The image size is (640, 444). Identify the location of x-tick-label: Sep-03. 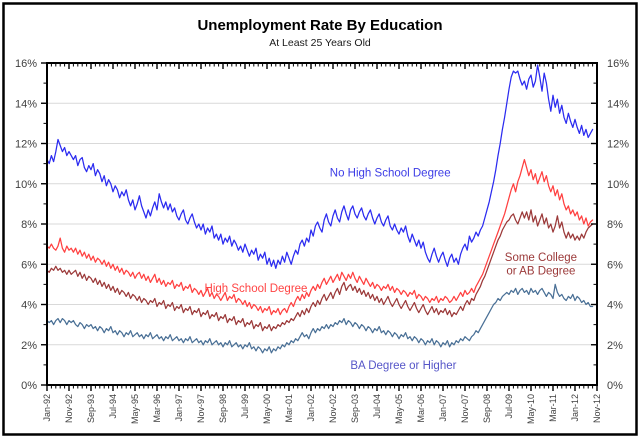
(355, 408).